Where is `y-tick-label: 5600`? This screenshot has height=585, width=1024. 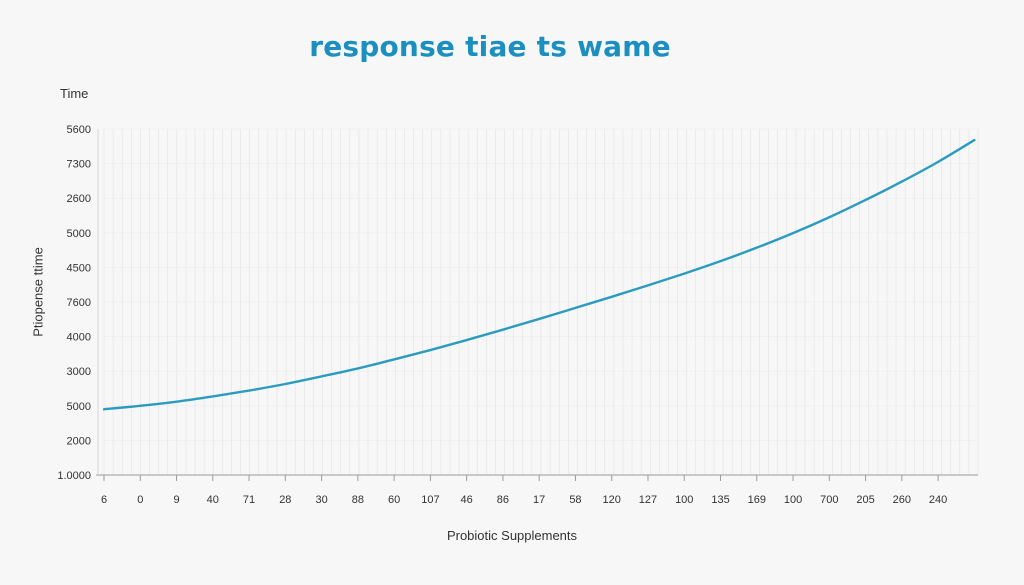 y-tick-label: 5600 is located at coordinates (79, 130).